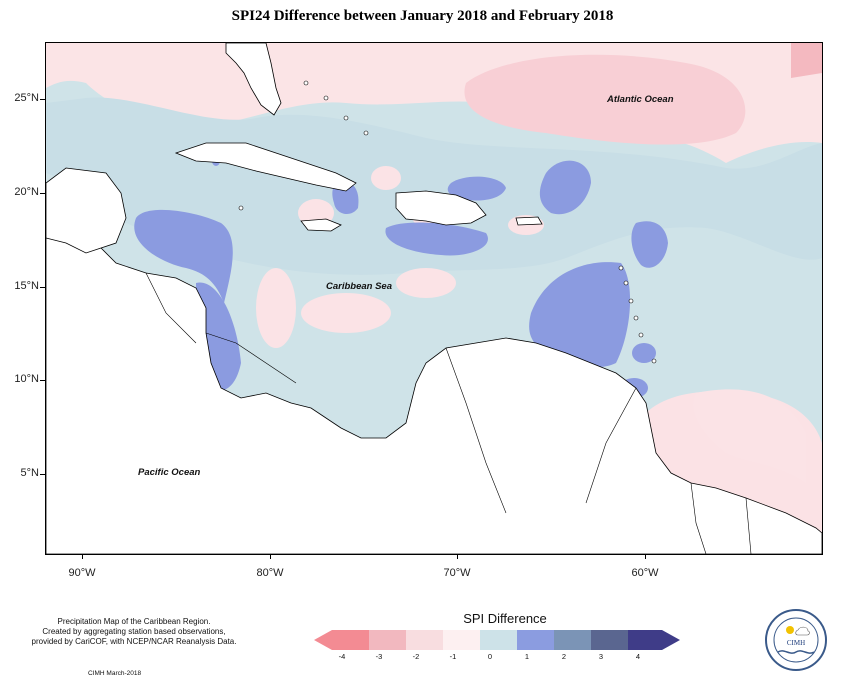  What do you see at coordinates (601, 656) in the screenshot?
I see `legend-tick-label: 3` at bounding box center [601, 656].